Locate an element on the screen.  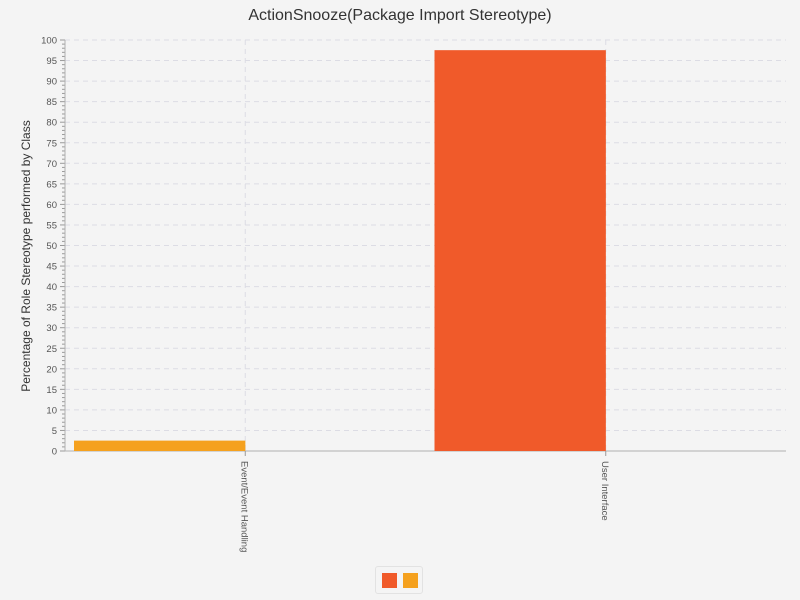
y-tick-label: 30 is located at coordinates (51, 328).